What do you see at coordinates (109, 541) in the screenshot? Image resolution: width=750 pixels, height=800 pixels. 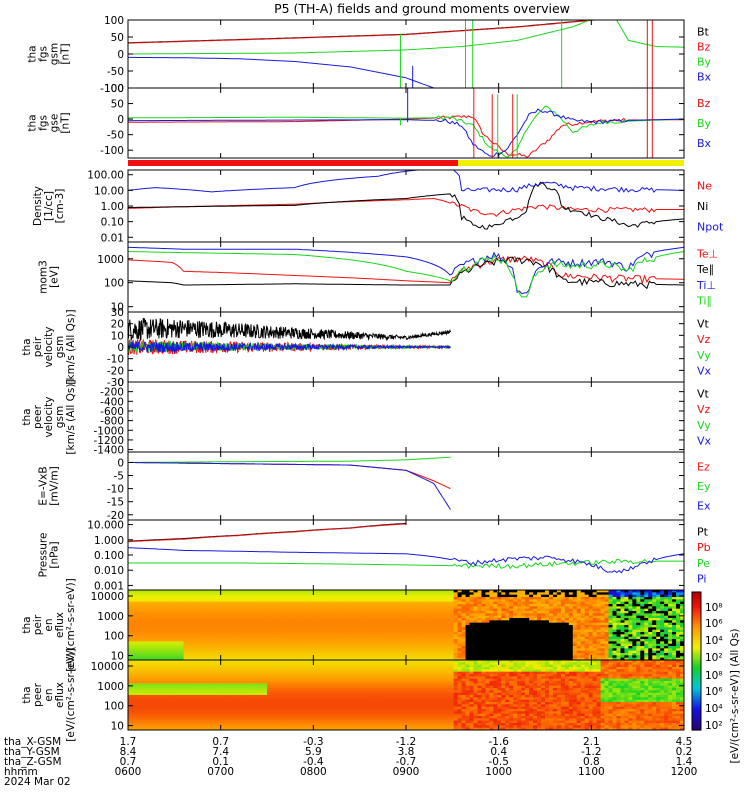 I see `ytick-label: 1.000` at bounding box center [109, 541].